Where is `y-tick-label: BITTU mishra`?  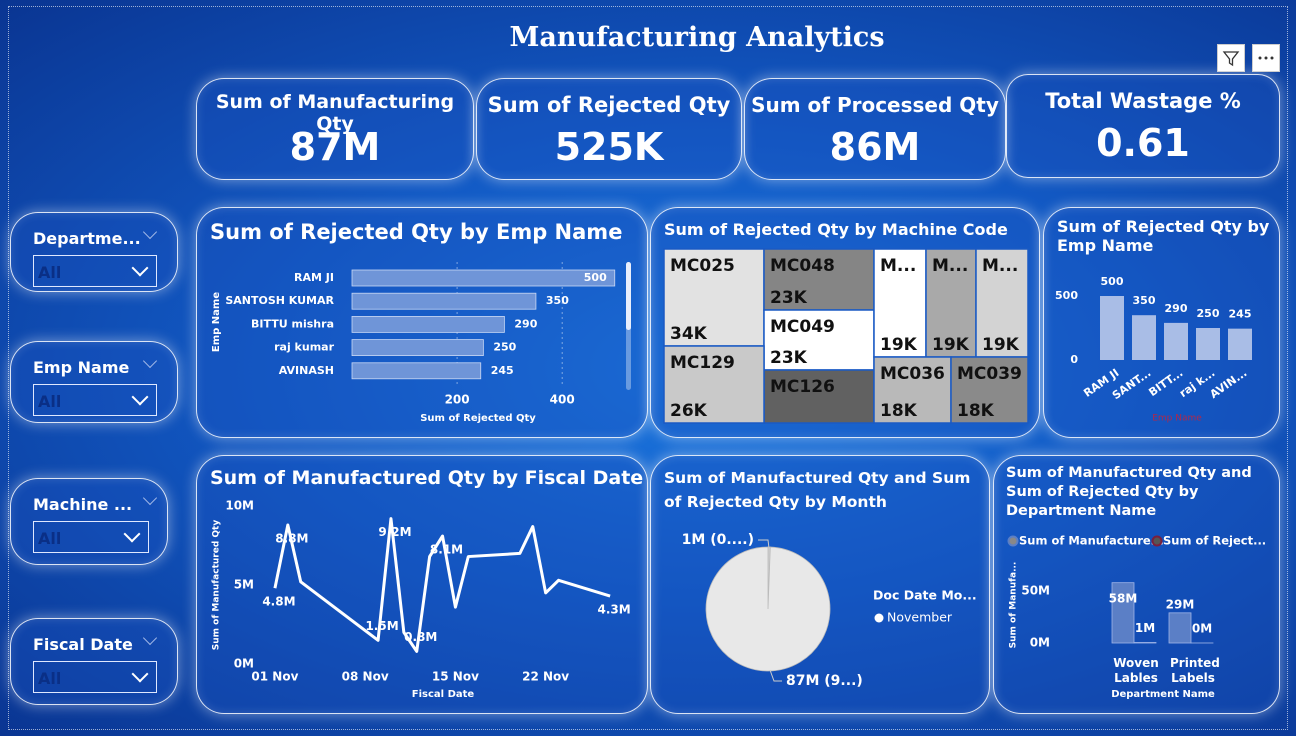 y-tick-label: BITTU mishra is located at coordinates (292, 323).